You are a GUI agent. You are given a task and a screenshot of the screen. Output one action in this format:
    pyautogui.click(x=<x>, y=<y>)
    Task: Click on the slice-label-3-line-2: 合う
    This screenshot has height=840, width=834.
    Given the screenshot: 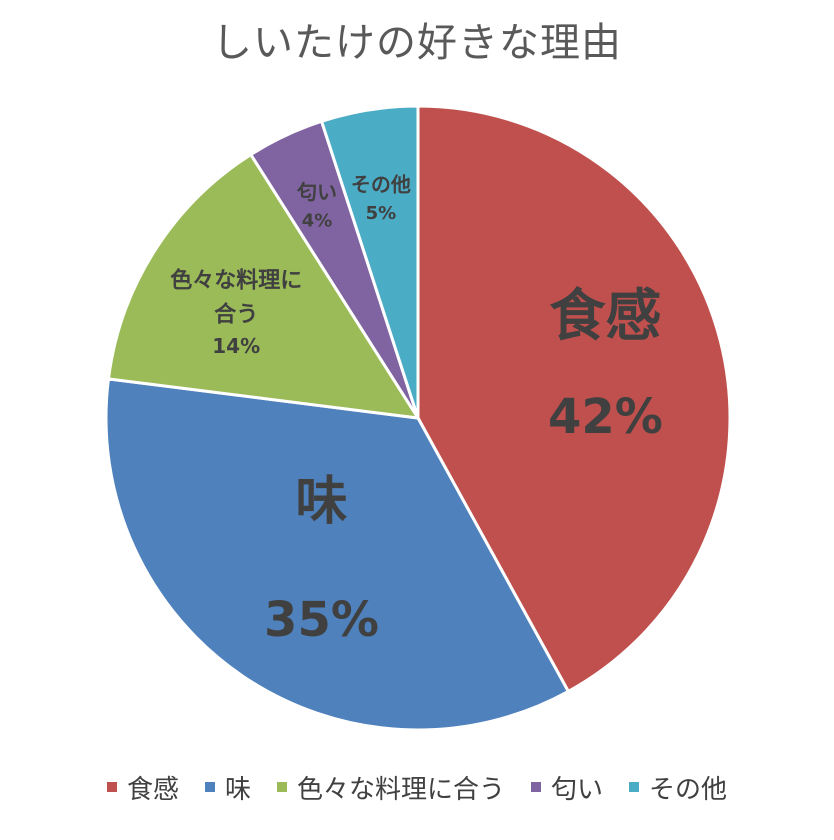 What is the action you would take?
    pyautogui.click(x=236, y=315)
    